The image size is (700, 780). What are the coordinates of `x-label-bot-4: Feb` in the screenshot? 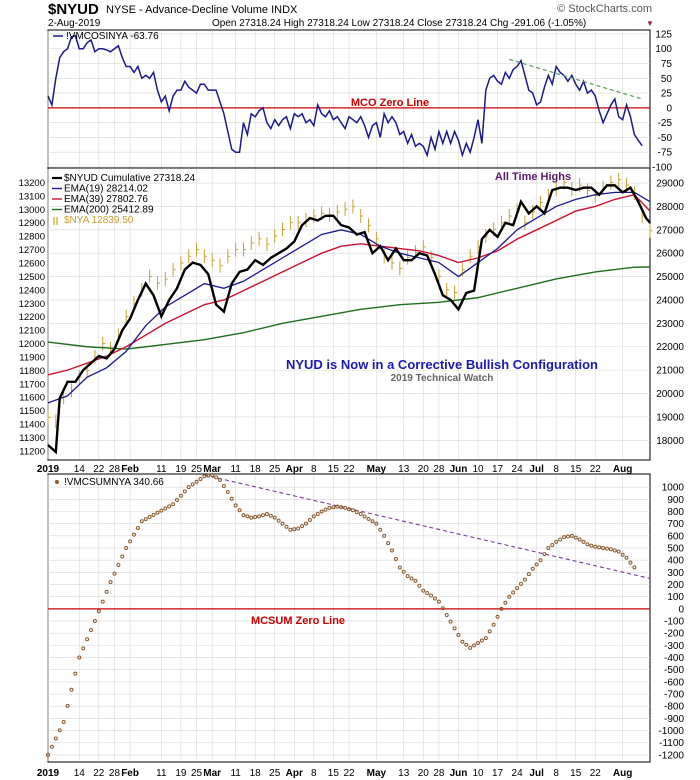 It's located at (130, 773).